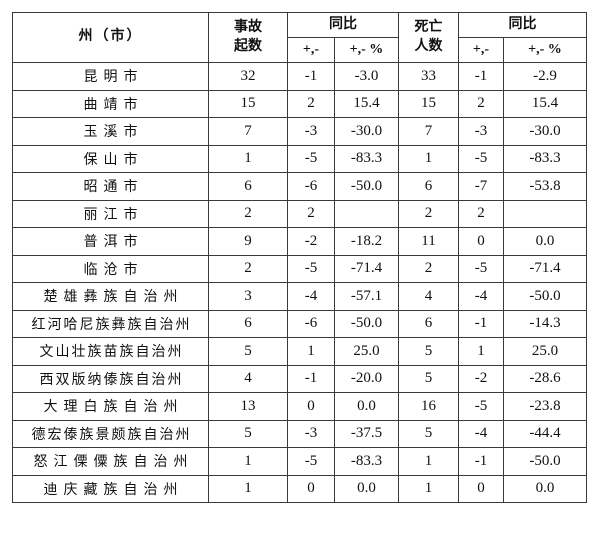 This screenshot has height=533, width=600. I want to click on cell-deaths-pct: -50.0, so click(545, 296).